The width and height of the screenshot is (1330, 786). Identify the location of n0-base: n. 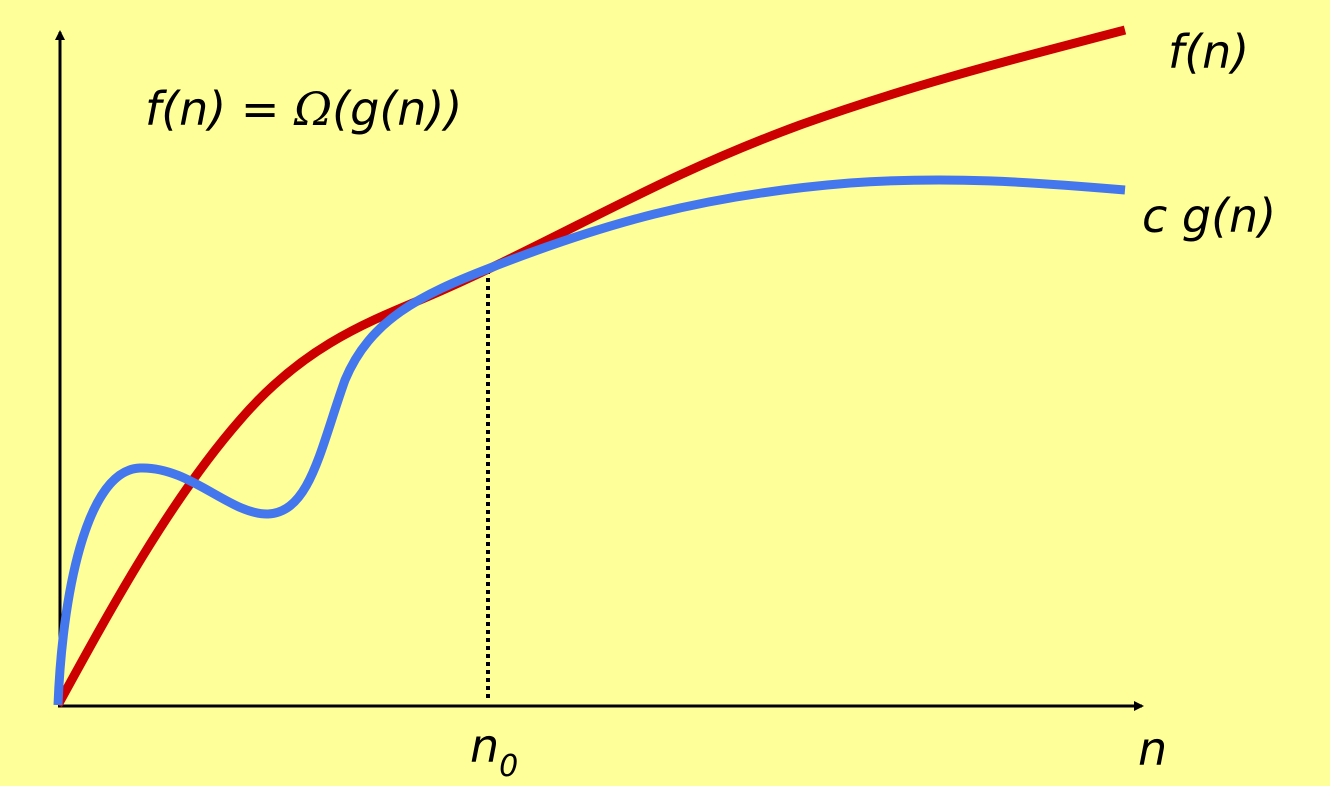
(484, 746).